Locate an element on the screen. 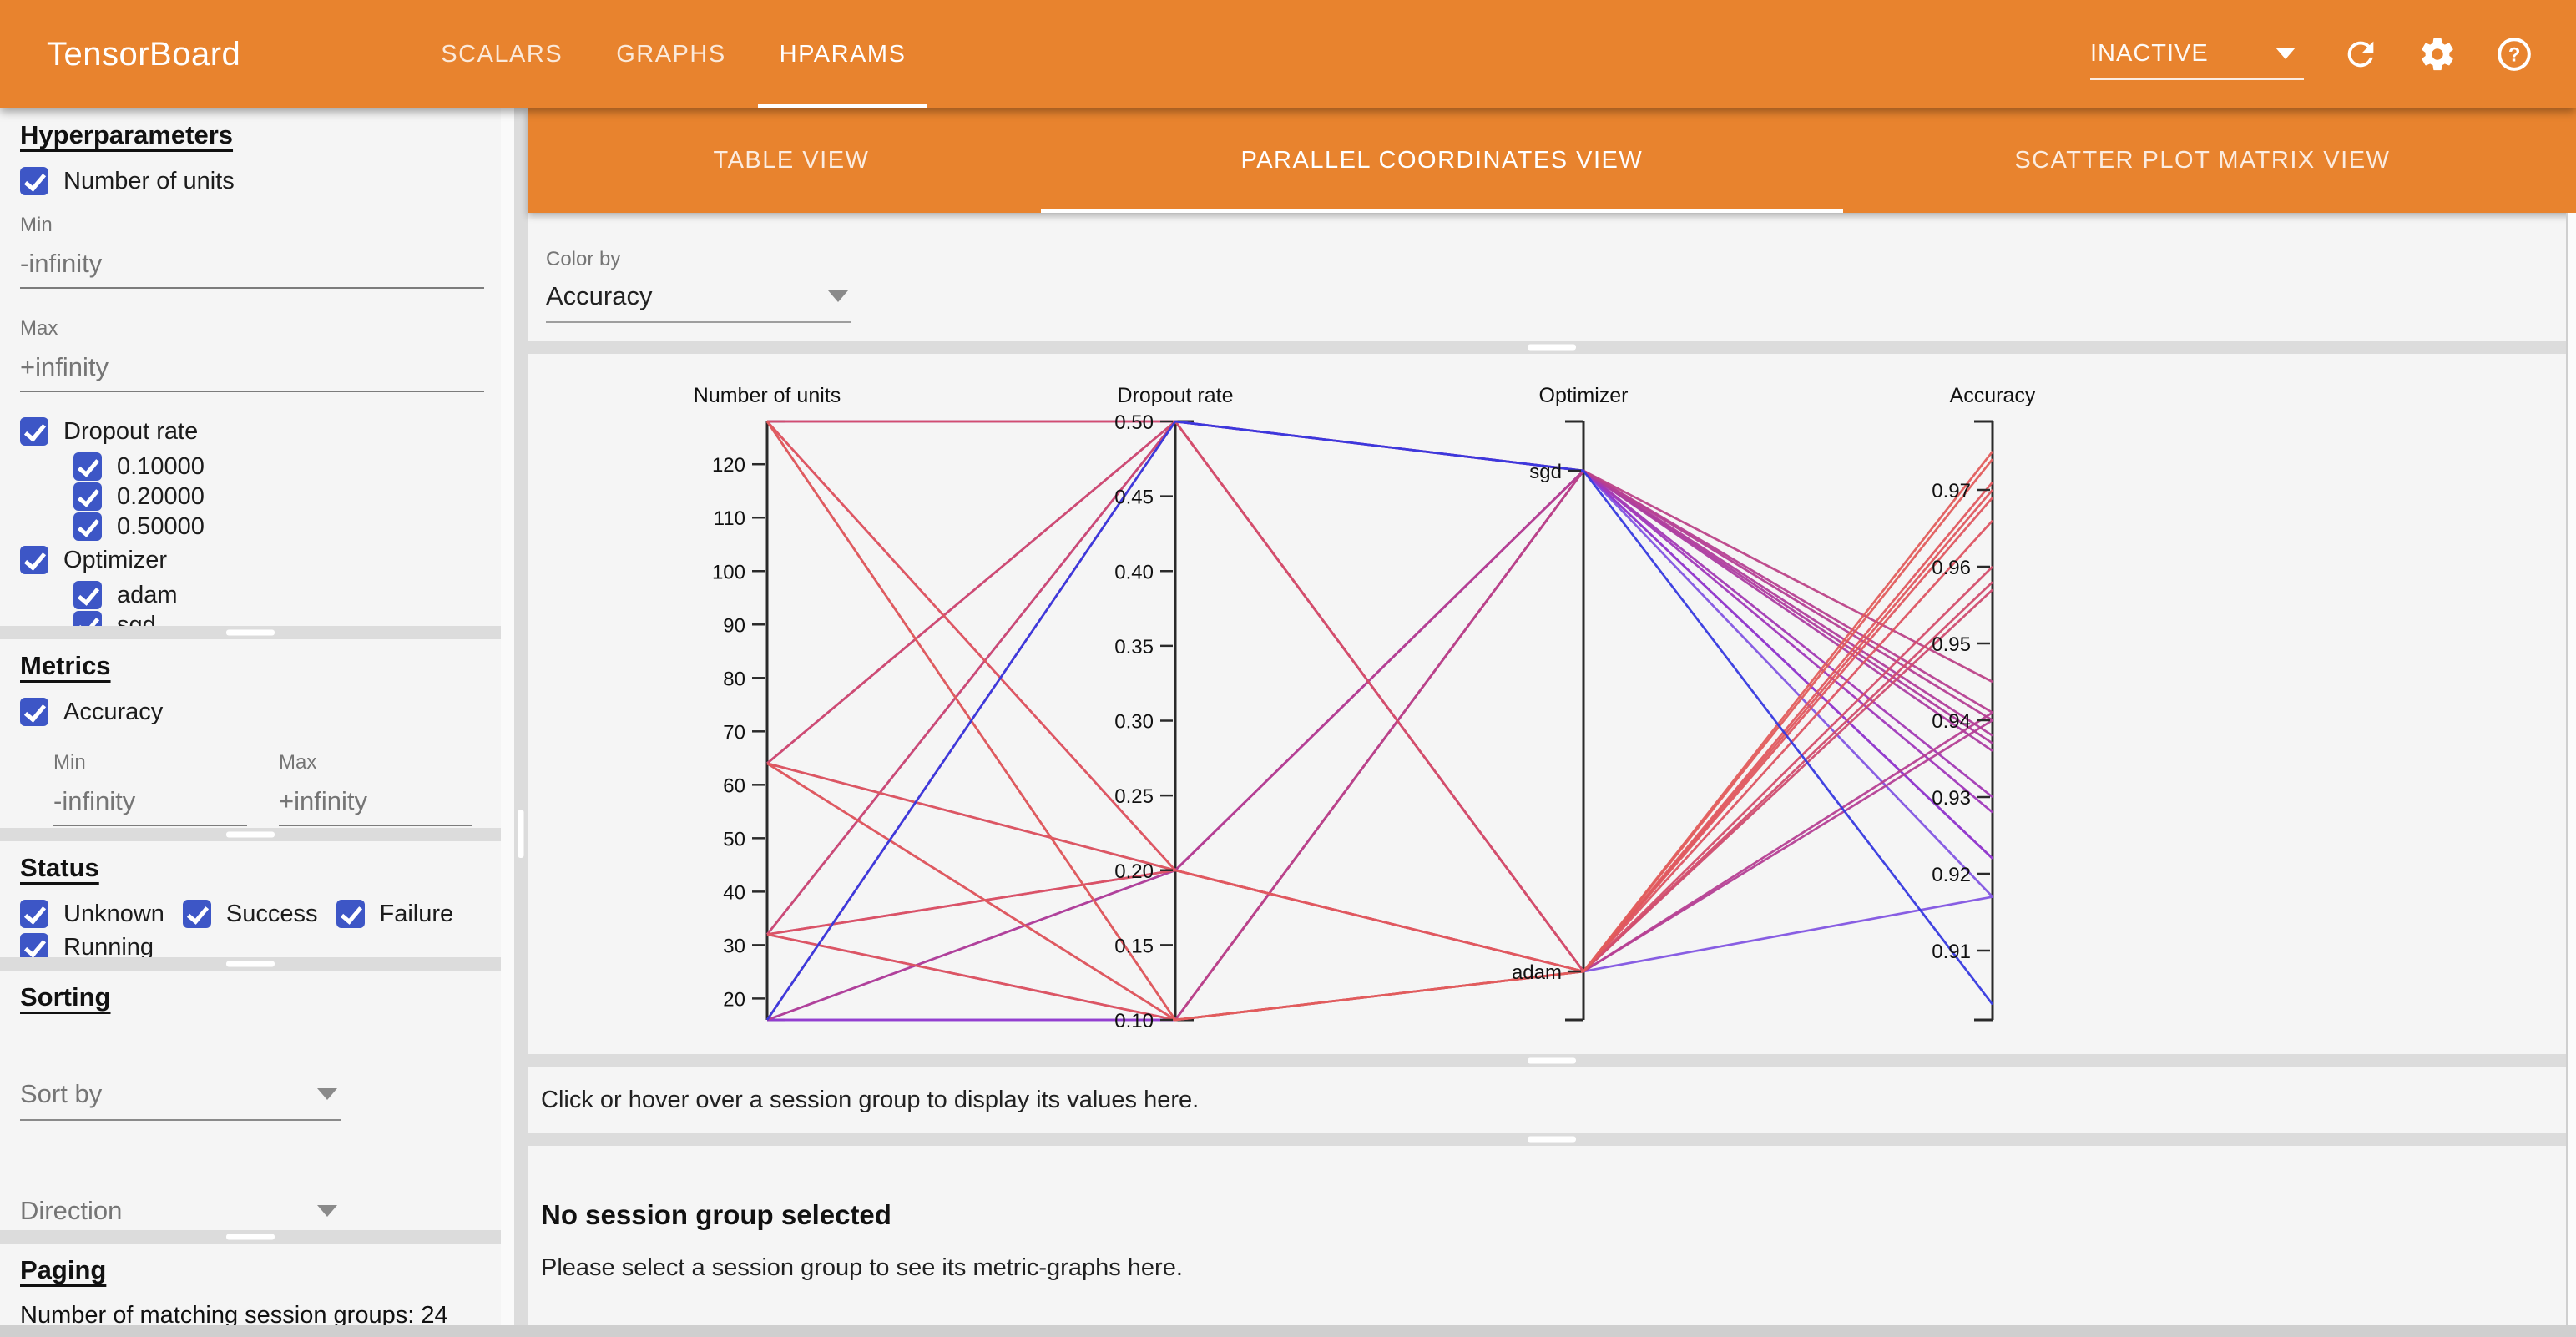 The image size is (2576, 1337). tick-label: 20 is located at coordinates (734, 1000).